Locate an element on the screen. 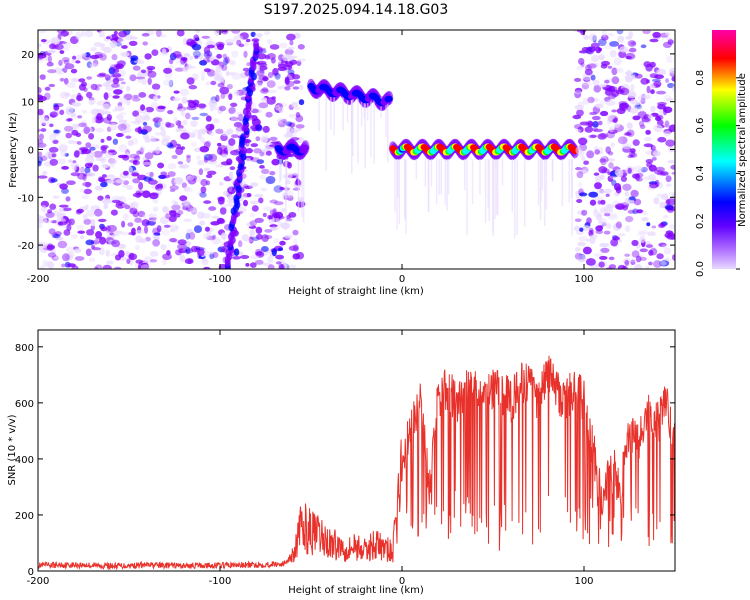 The height and width of the screenshot is (600, 750). streak-blob is located at coordinates (256, 44).